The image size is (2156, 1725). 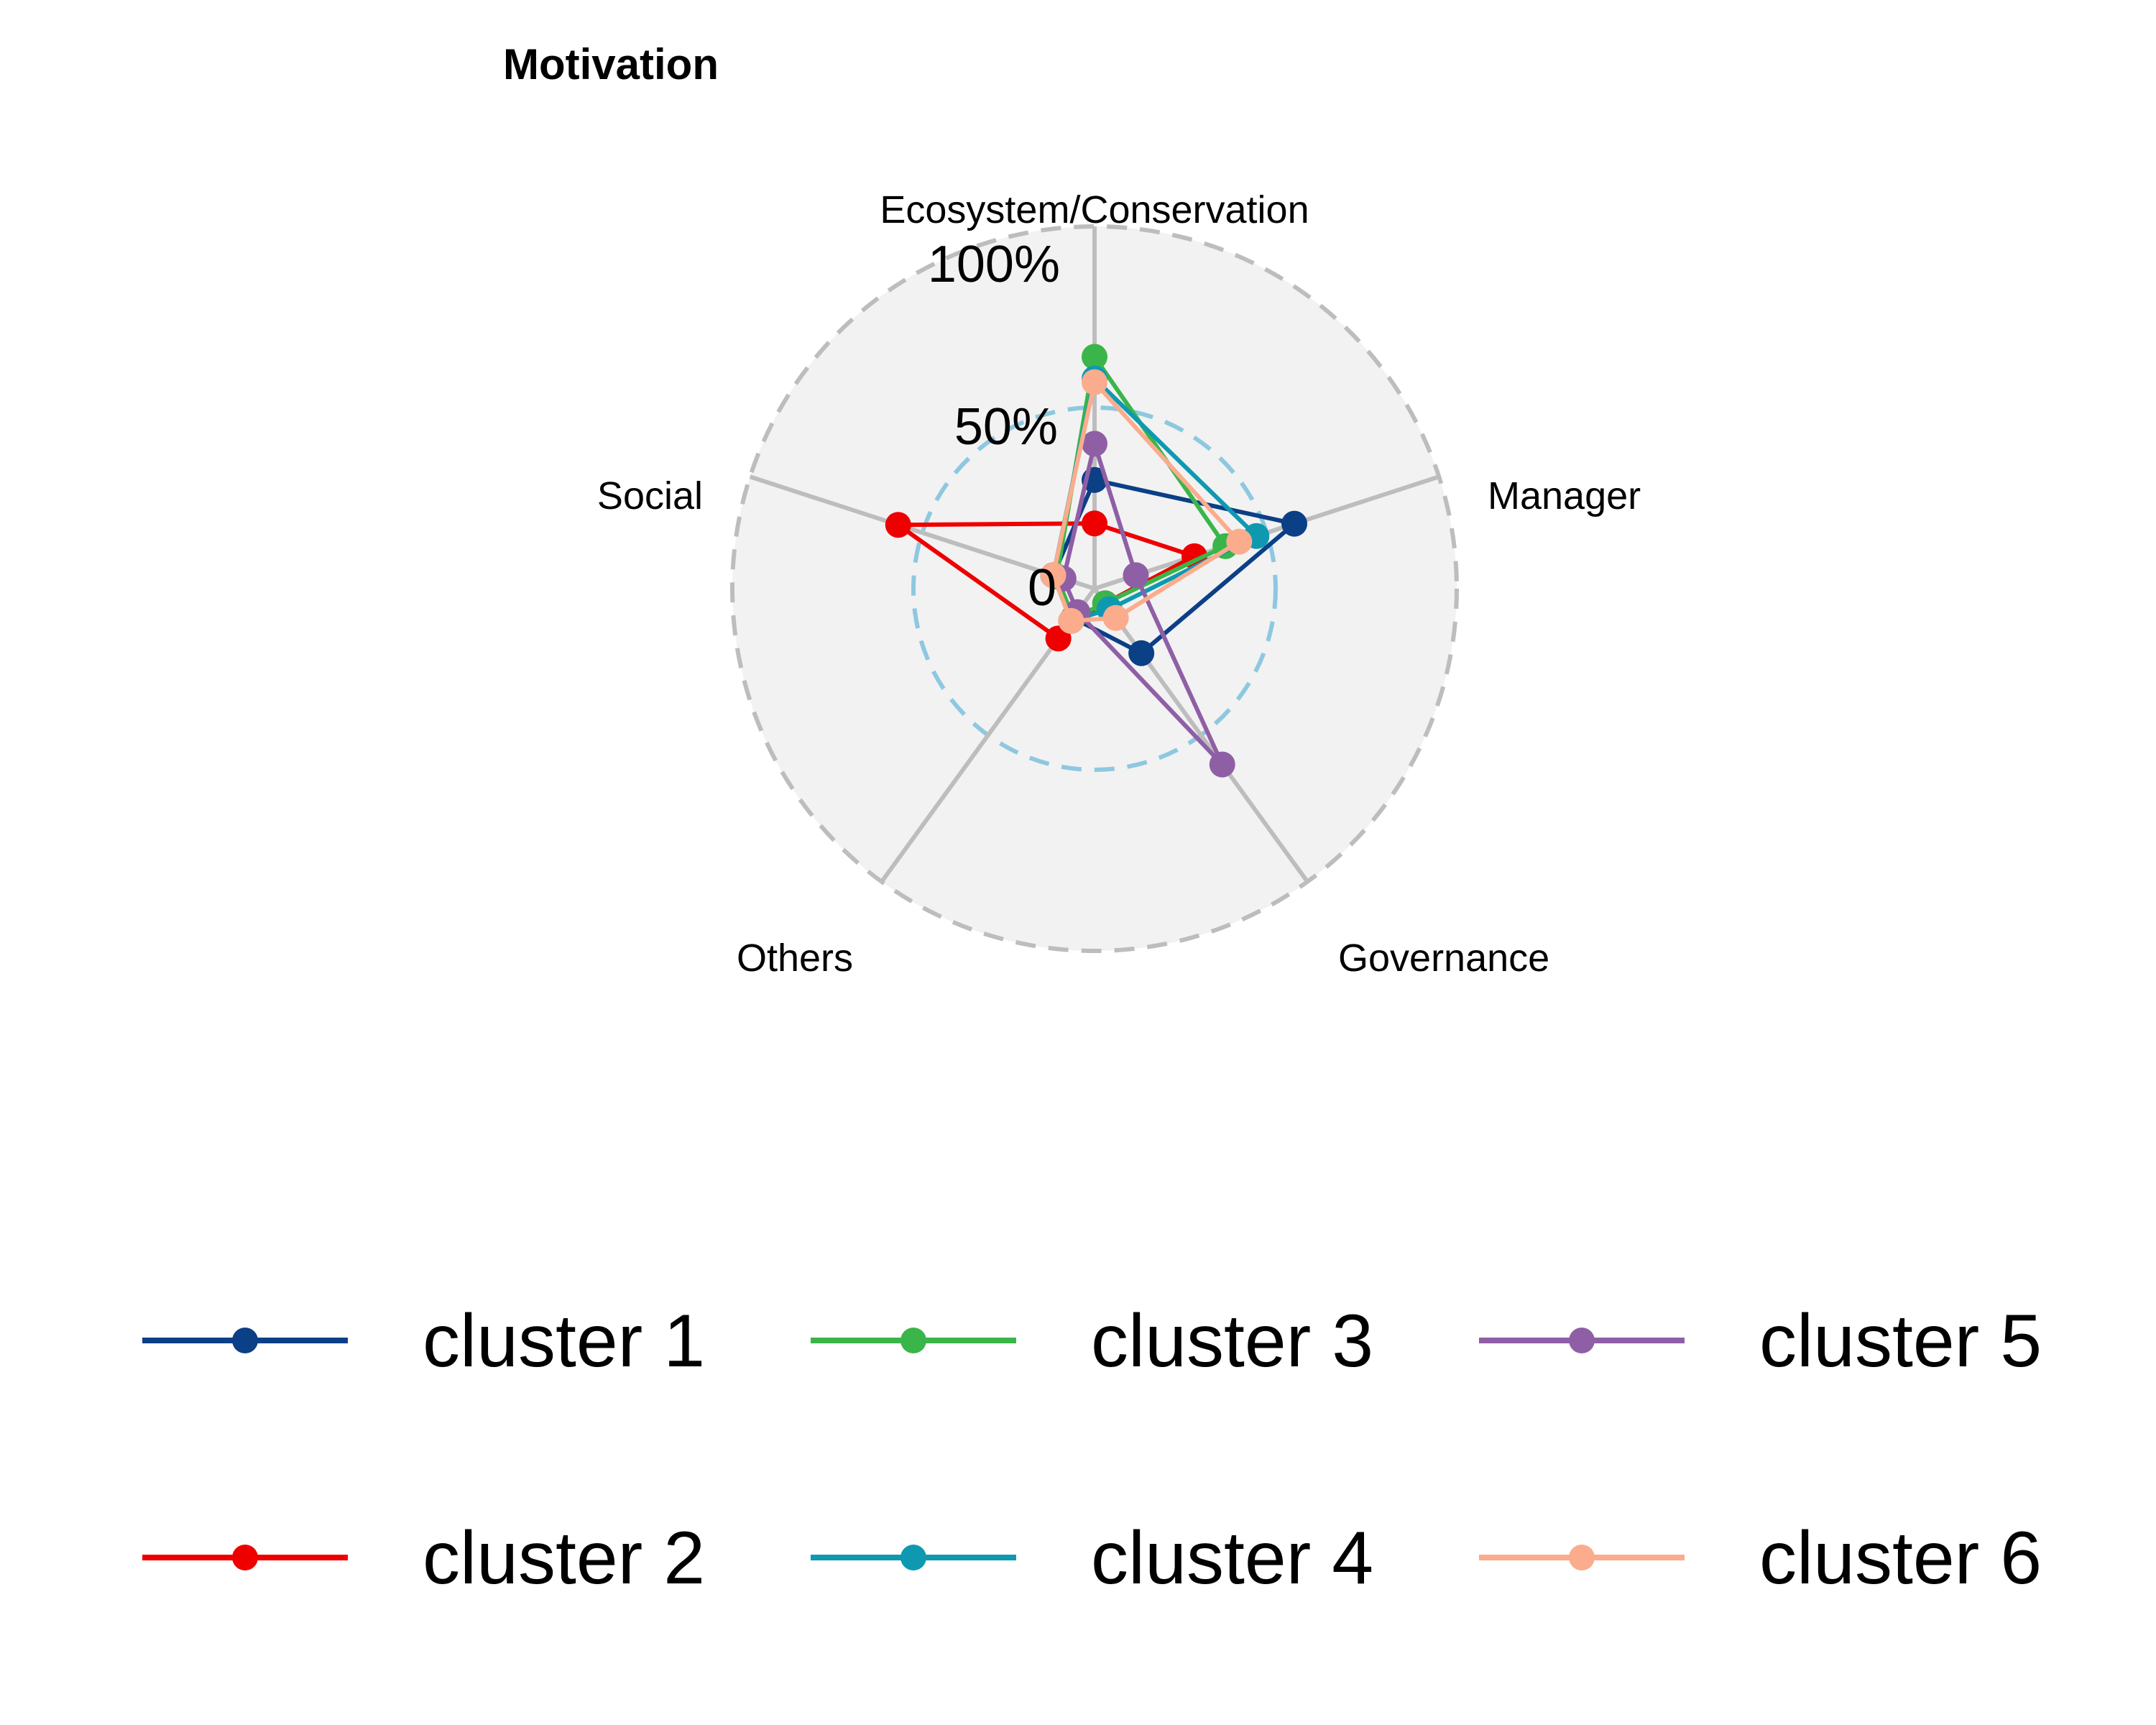 What do you see at coordinates (795, 958) in the screenshot?
I see `axis-label-others: Others` at bounding box center [795, 958].